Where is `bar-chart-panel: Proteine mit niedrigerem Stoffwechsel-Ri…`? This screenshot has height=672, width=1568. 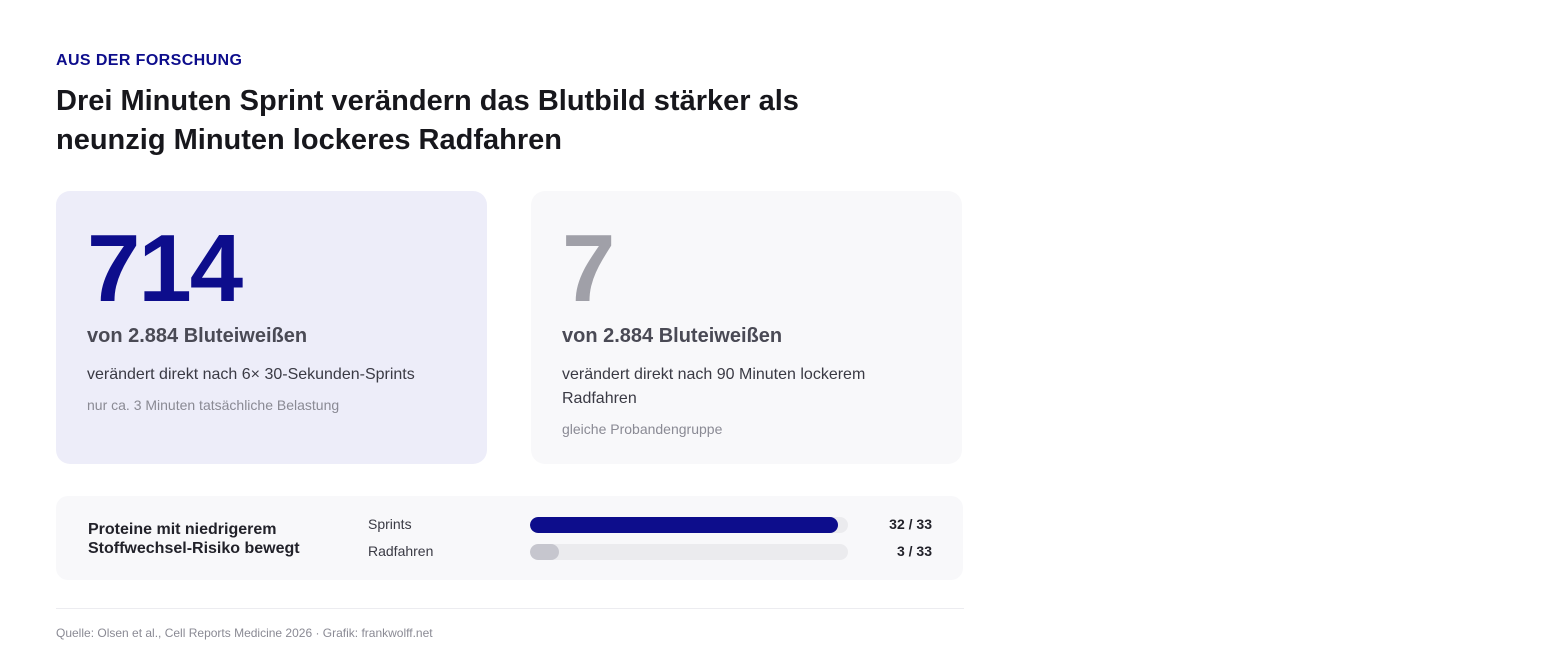 bar-chart-panel: Proteine mit niedrigerem Stoffwechsel-Ri… is located at coordinates (509, 538).